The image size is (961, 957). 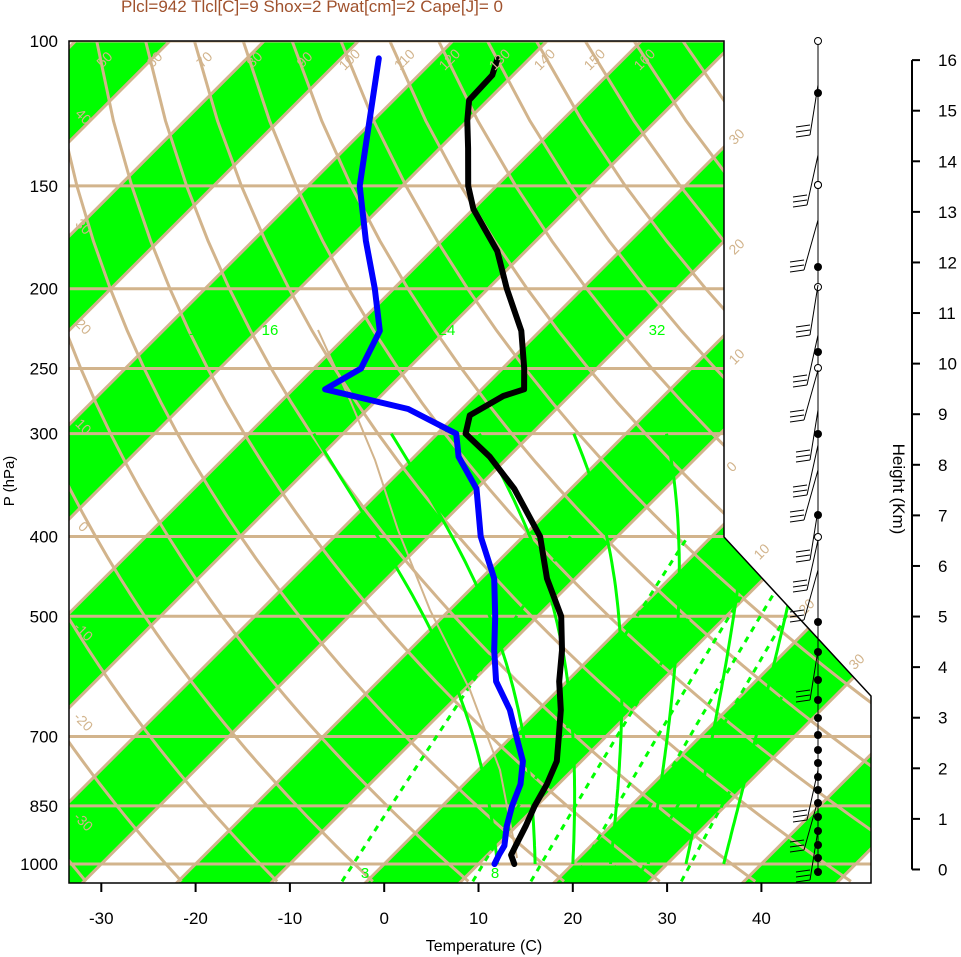 What do you see at coordinates (947, 60) in the screenshot?
I see `height-tick-label: 16` at bounding box center [947, 60].